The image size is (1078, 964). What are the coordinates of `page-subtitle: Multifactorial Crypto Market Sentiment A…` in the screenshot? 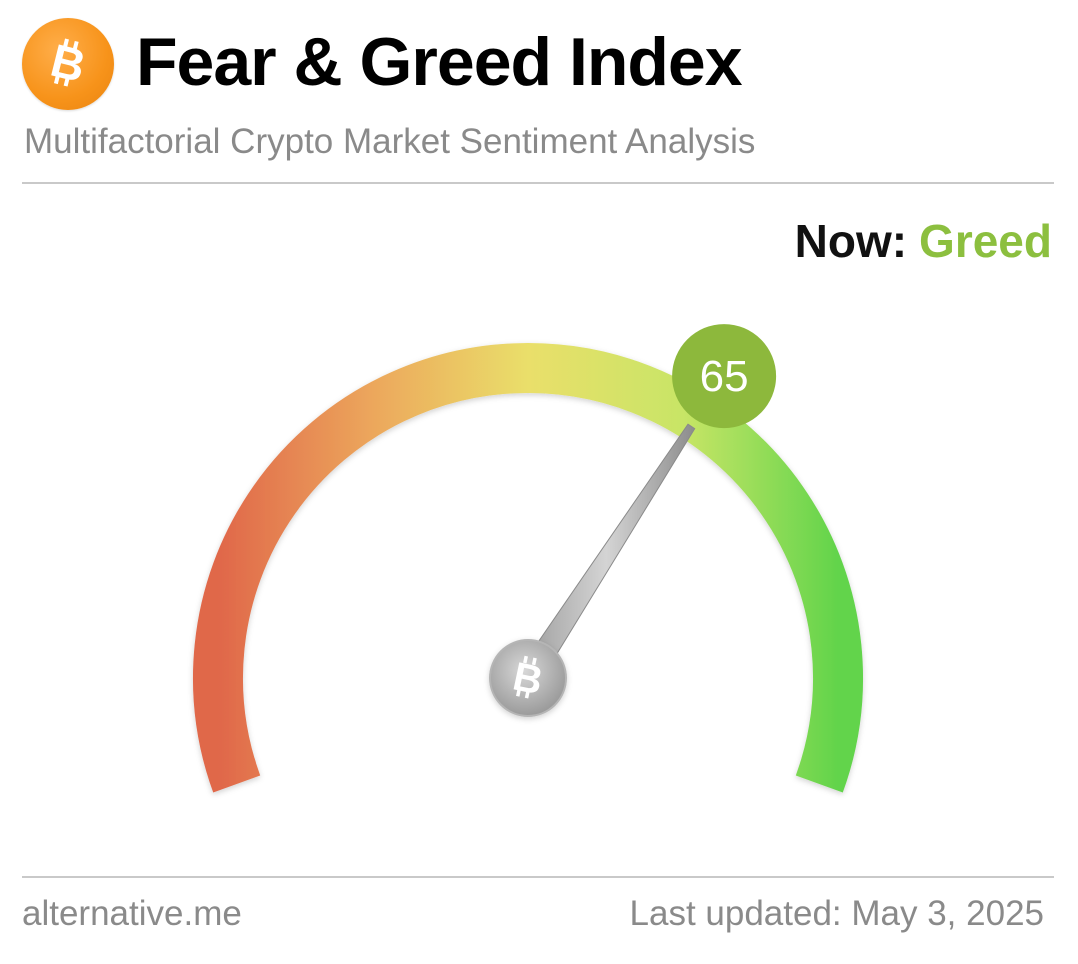 It's located at (390, 141).